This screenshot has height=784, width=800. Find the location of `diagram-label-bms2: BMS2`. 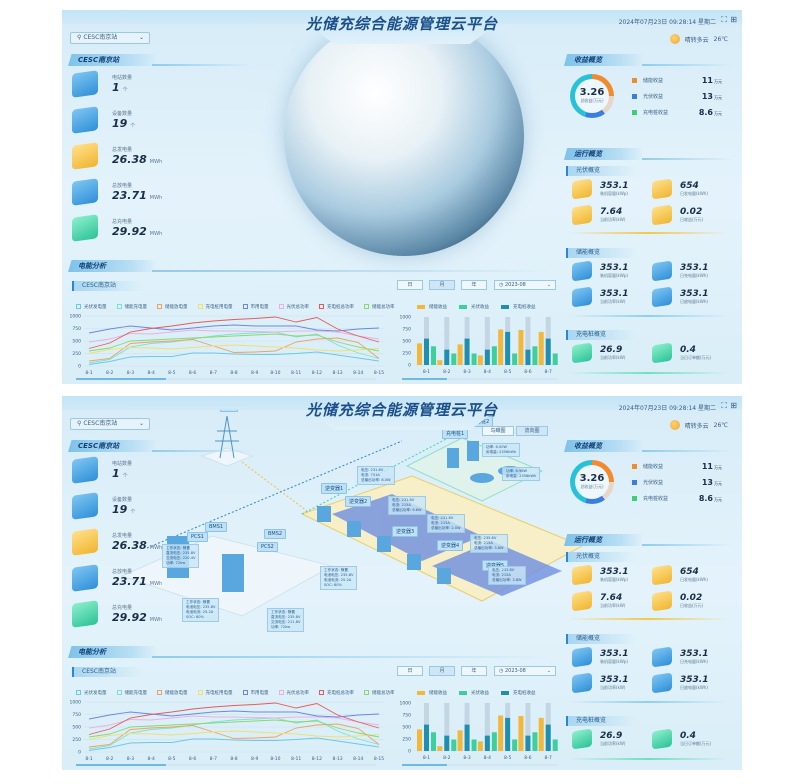

diagram-label-bms2: BMS2 is located at coordinates (275, 534).